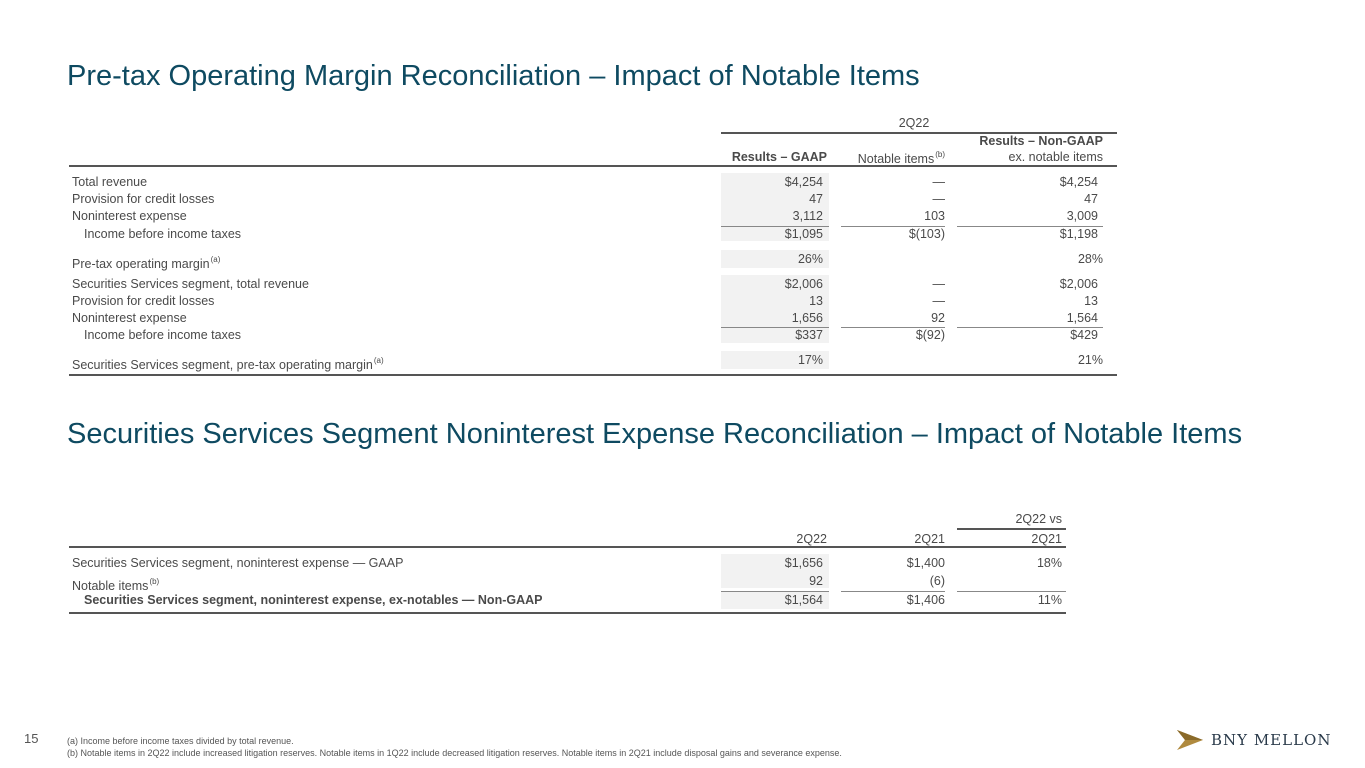  I want to click on nongaap-value: 3,009, so click(1082, 216).